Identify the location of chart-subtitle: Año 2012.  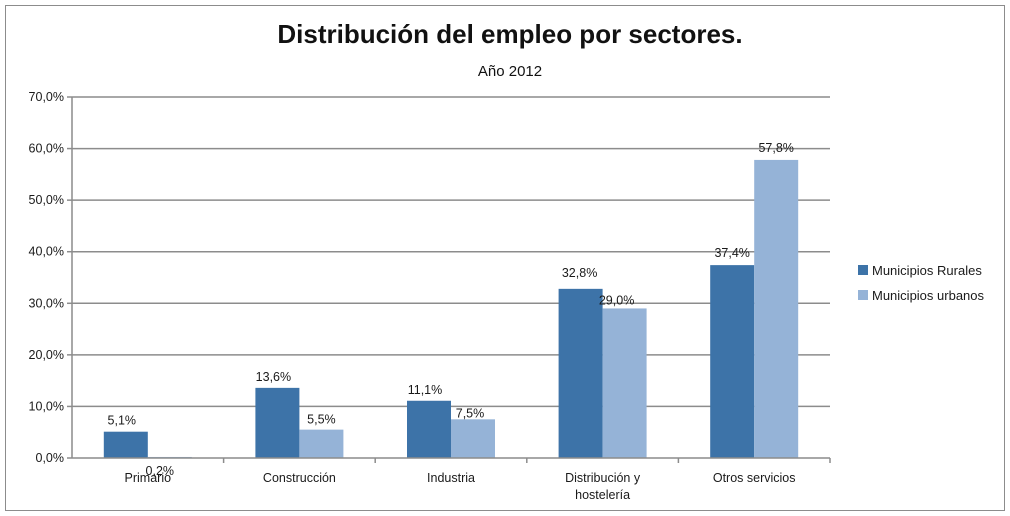
(510, 71).